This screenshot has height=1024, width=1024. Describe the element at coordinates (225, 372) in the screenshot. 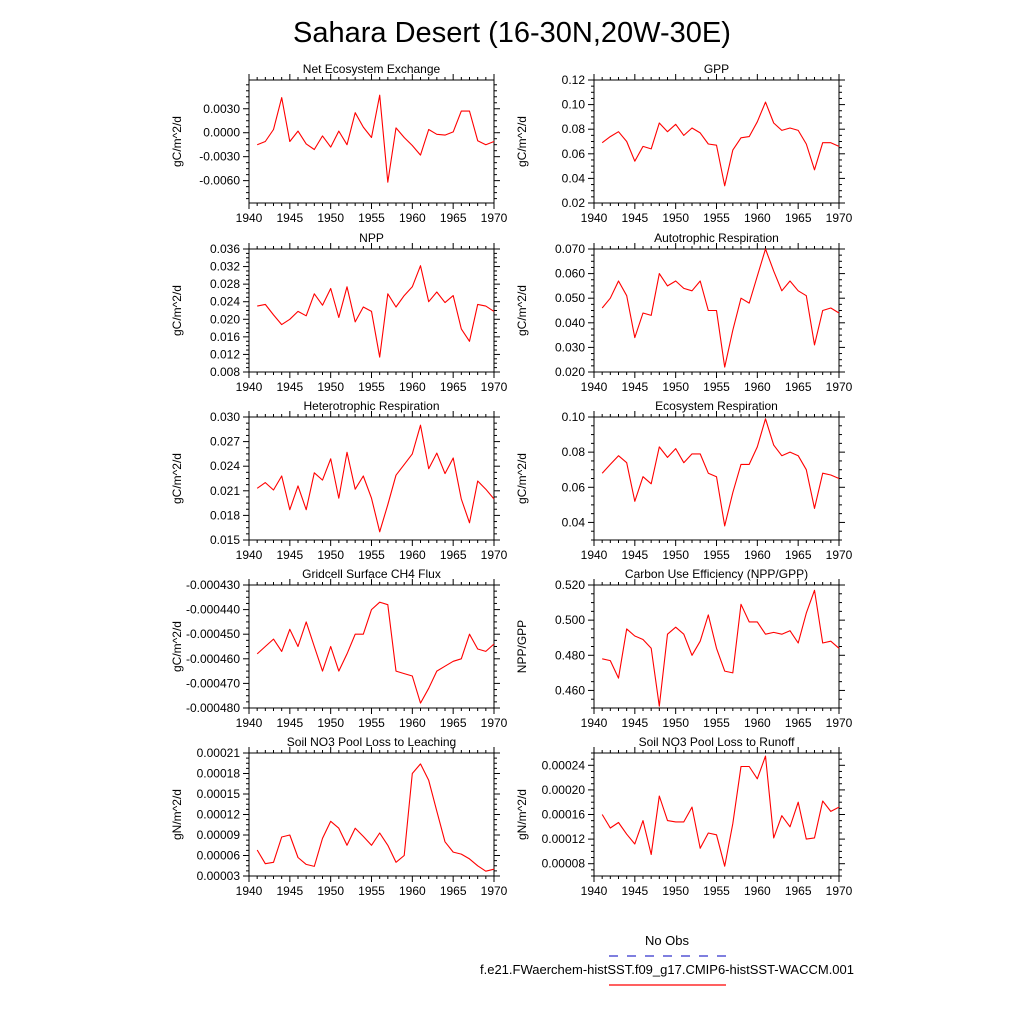

I see `y-tick-label: 0.008` at that location.